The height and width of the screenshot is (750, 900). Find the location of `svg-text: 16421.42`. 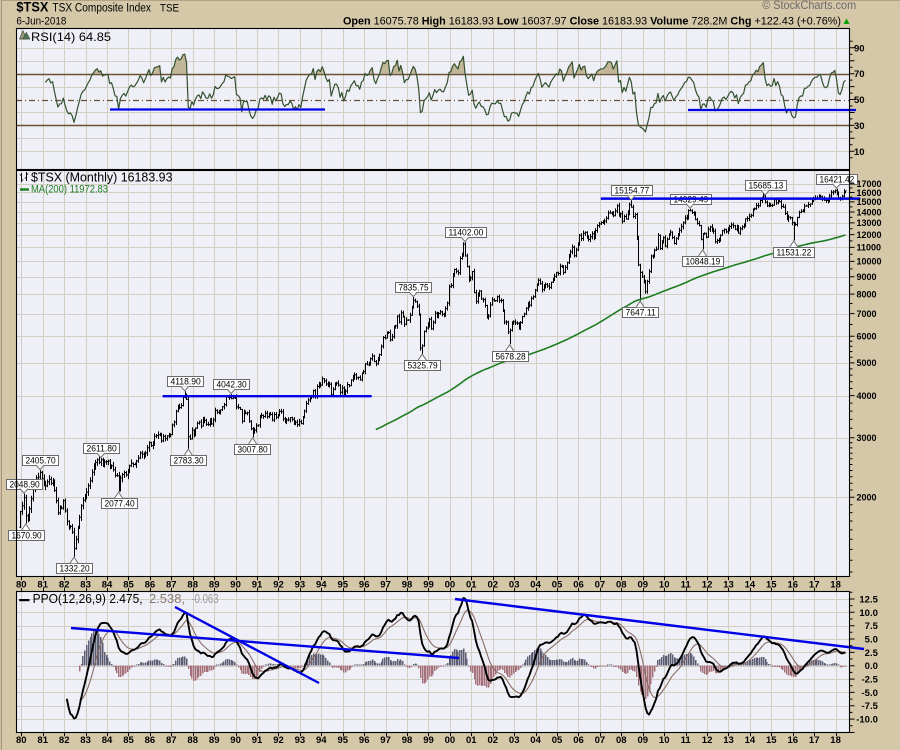

svg-text: 16421.42 is located at coordinates (837, 180).